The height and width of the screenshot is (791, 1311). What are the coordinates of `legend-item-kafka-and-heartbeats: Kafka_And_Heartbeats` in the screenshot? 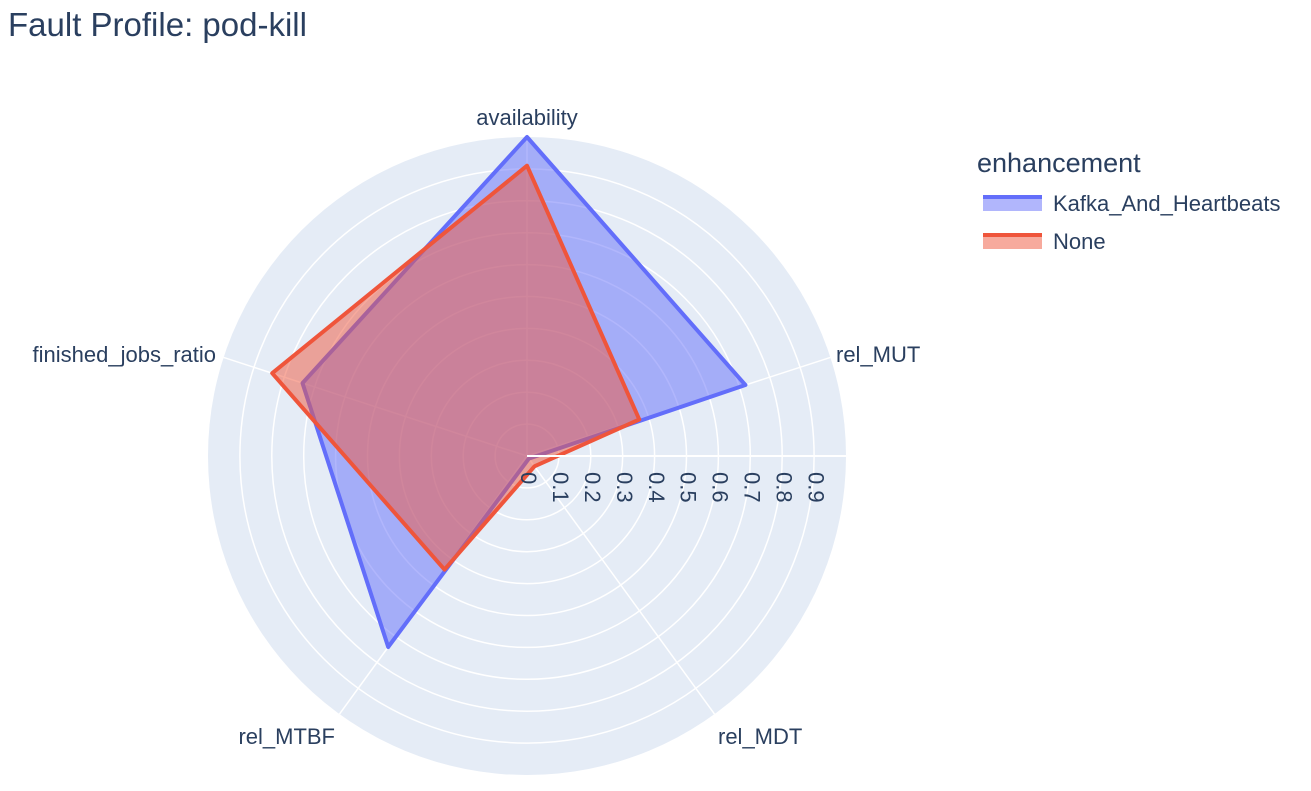 It's located at (1132, 203).